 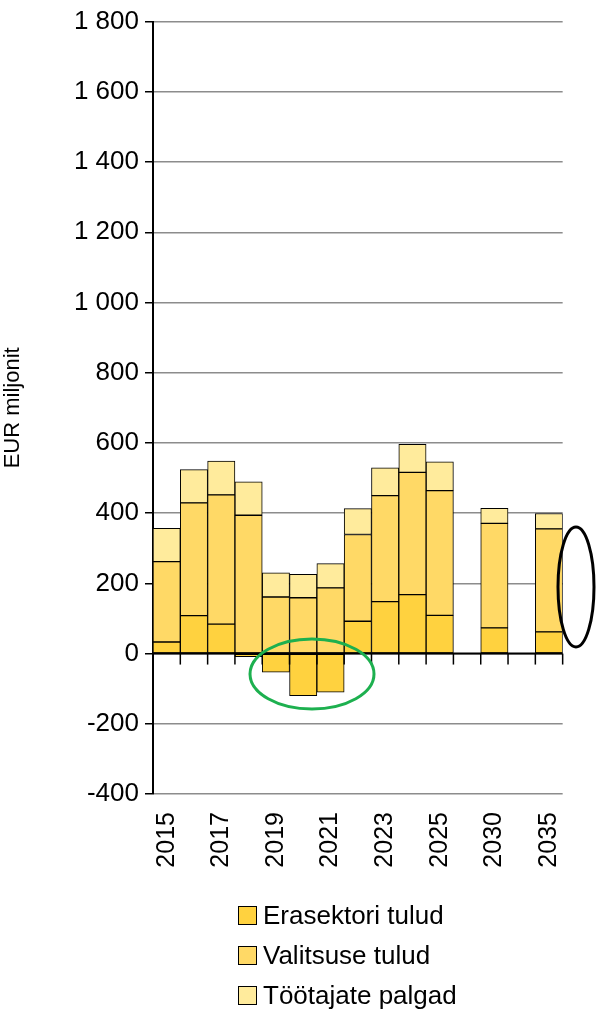 What do you see at coordinates (219, 840) in the screenshot?
I see `x-tick-label: 2017` at bounding box center [219, 840].